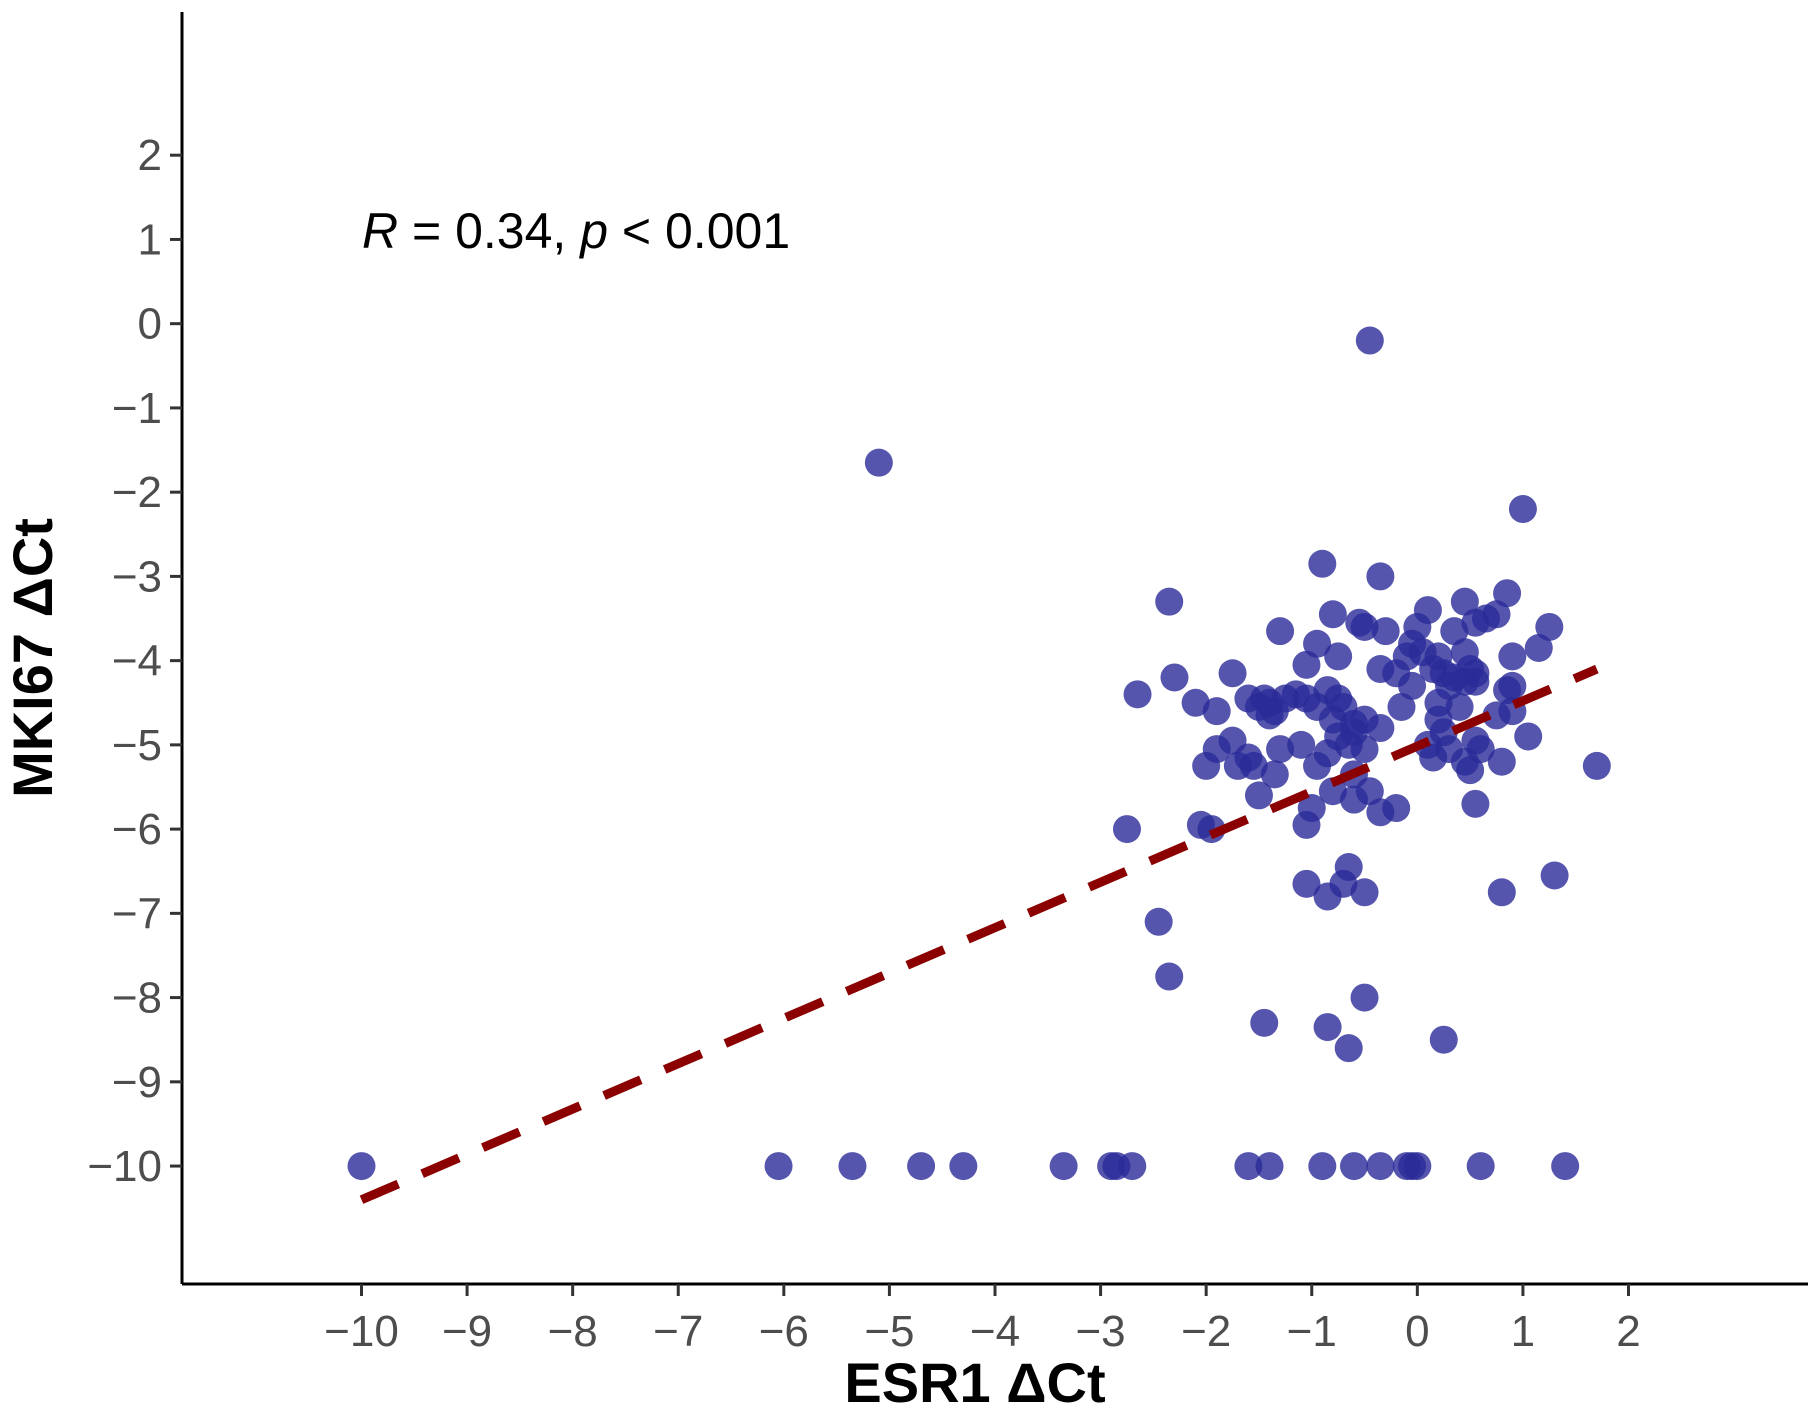 The image size is (1813, 1428). I want to click on y-tick-label: −7, so click(137, 913).